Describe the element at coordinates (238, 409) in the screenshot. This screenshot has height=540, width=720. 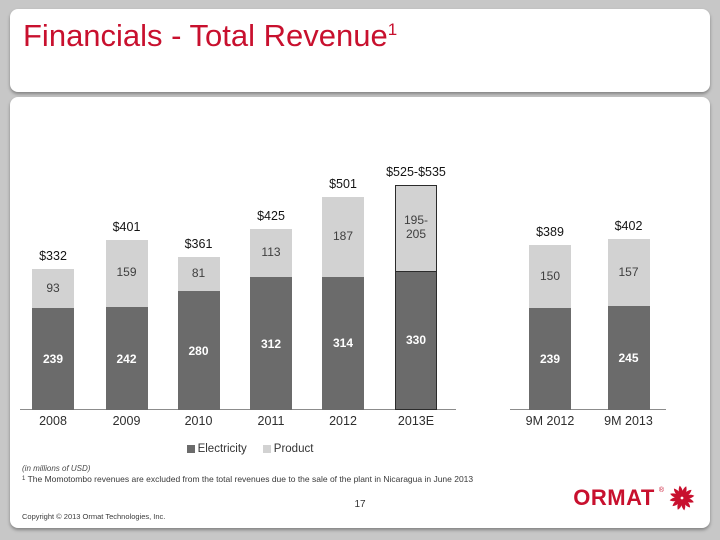
I see `annual-chart-baseline` at that location.